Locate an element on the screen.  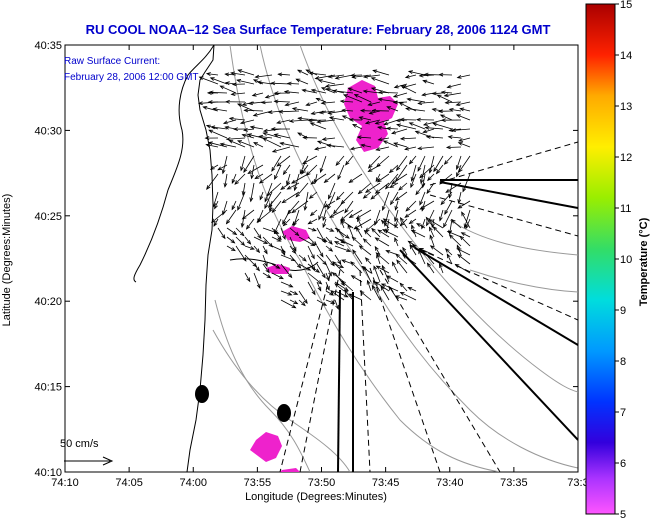
y-tick-label: 40:20 is located at coordinates (48, 302).